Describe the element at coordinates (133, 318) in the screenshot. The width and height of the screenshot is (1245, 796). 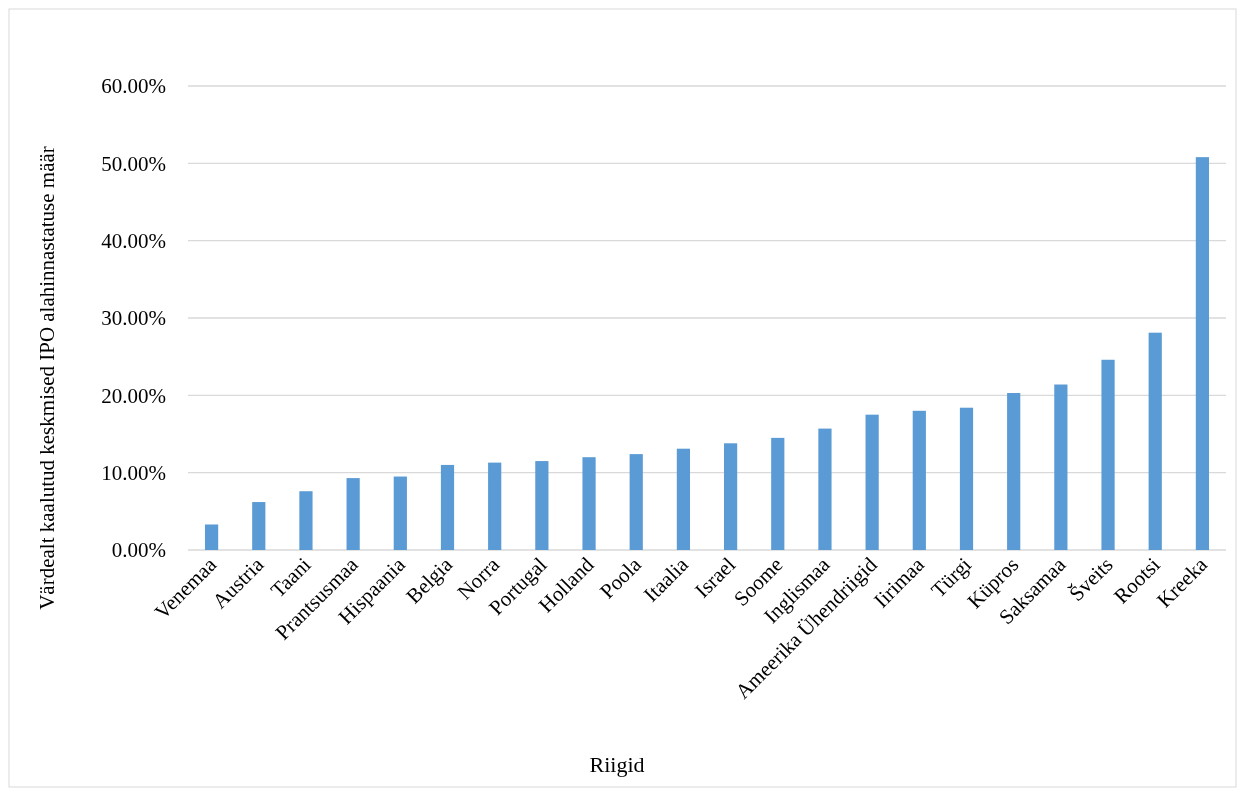
I see `y-tick-label: 30.00%` at that location.